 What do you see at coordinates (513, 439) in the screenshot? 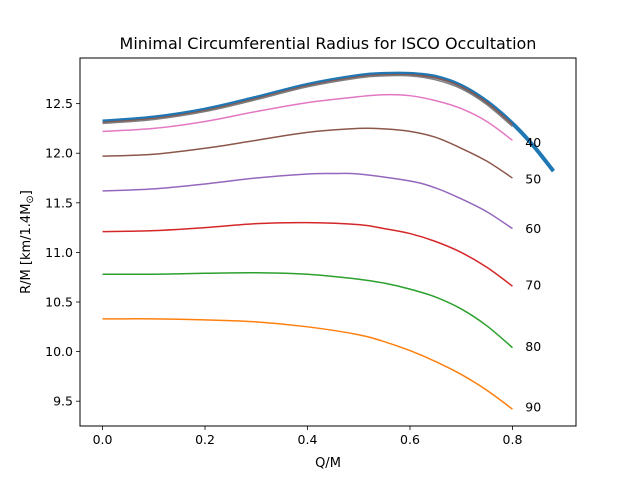
I see `x-tick-label: 0.8` at bounding box center [513, 439].